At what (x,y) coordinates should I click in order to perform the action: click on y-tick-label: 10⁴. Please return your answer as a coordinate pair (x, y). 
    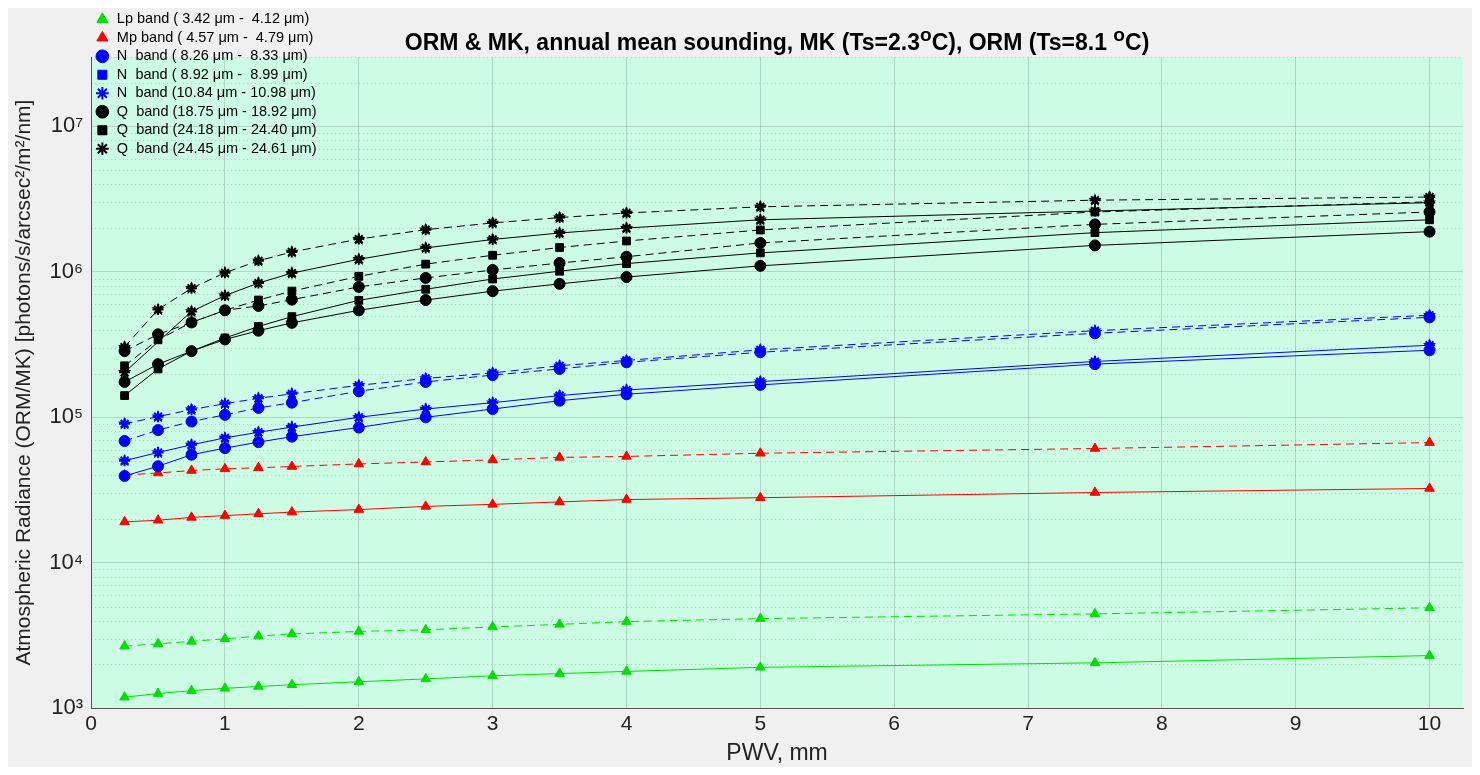
    Looking at the image, I should click on (66, 561).